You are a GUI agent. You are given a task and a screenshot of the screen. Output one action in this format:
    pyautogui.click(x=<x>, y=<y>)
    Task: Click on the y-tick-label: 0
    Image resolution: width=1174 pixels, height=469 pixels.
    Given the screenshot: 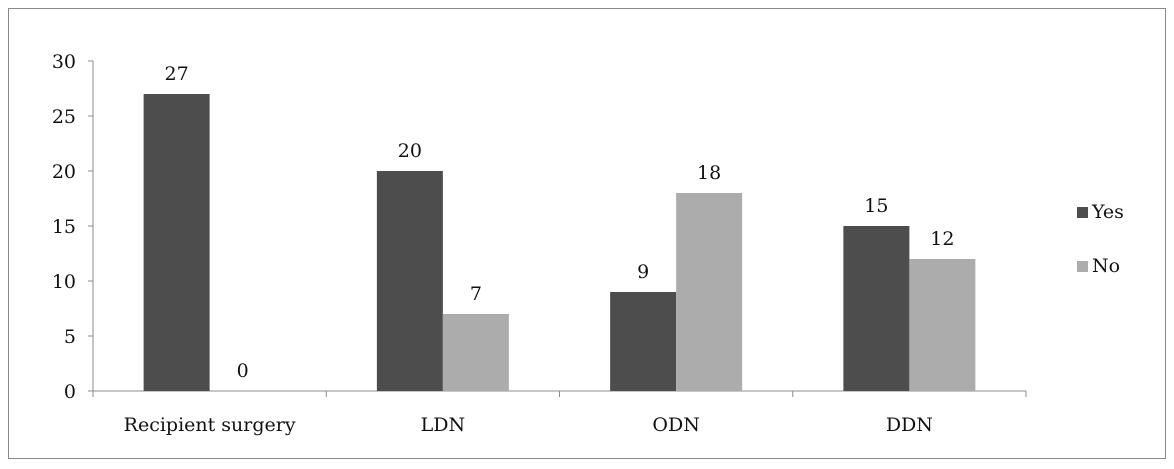 What is the action you would take?
    pyautogui.click(x=70, y=392)
    